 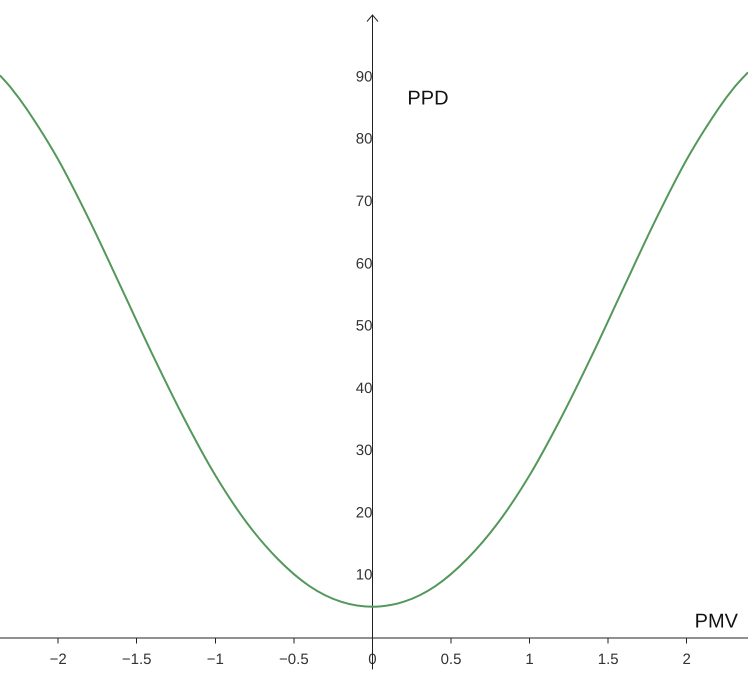 What do you see at coordinates (58, 659) in the screenshot?
I see `x-tick-label: −2` at bounding box center [58, 659].